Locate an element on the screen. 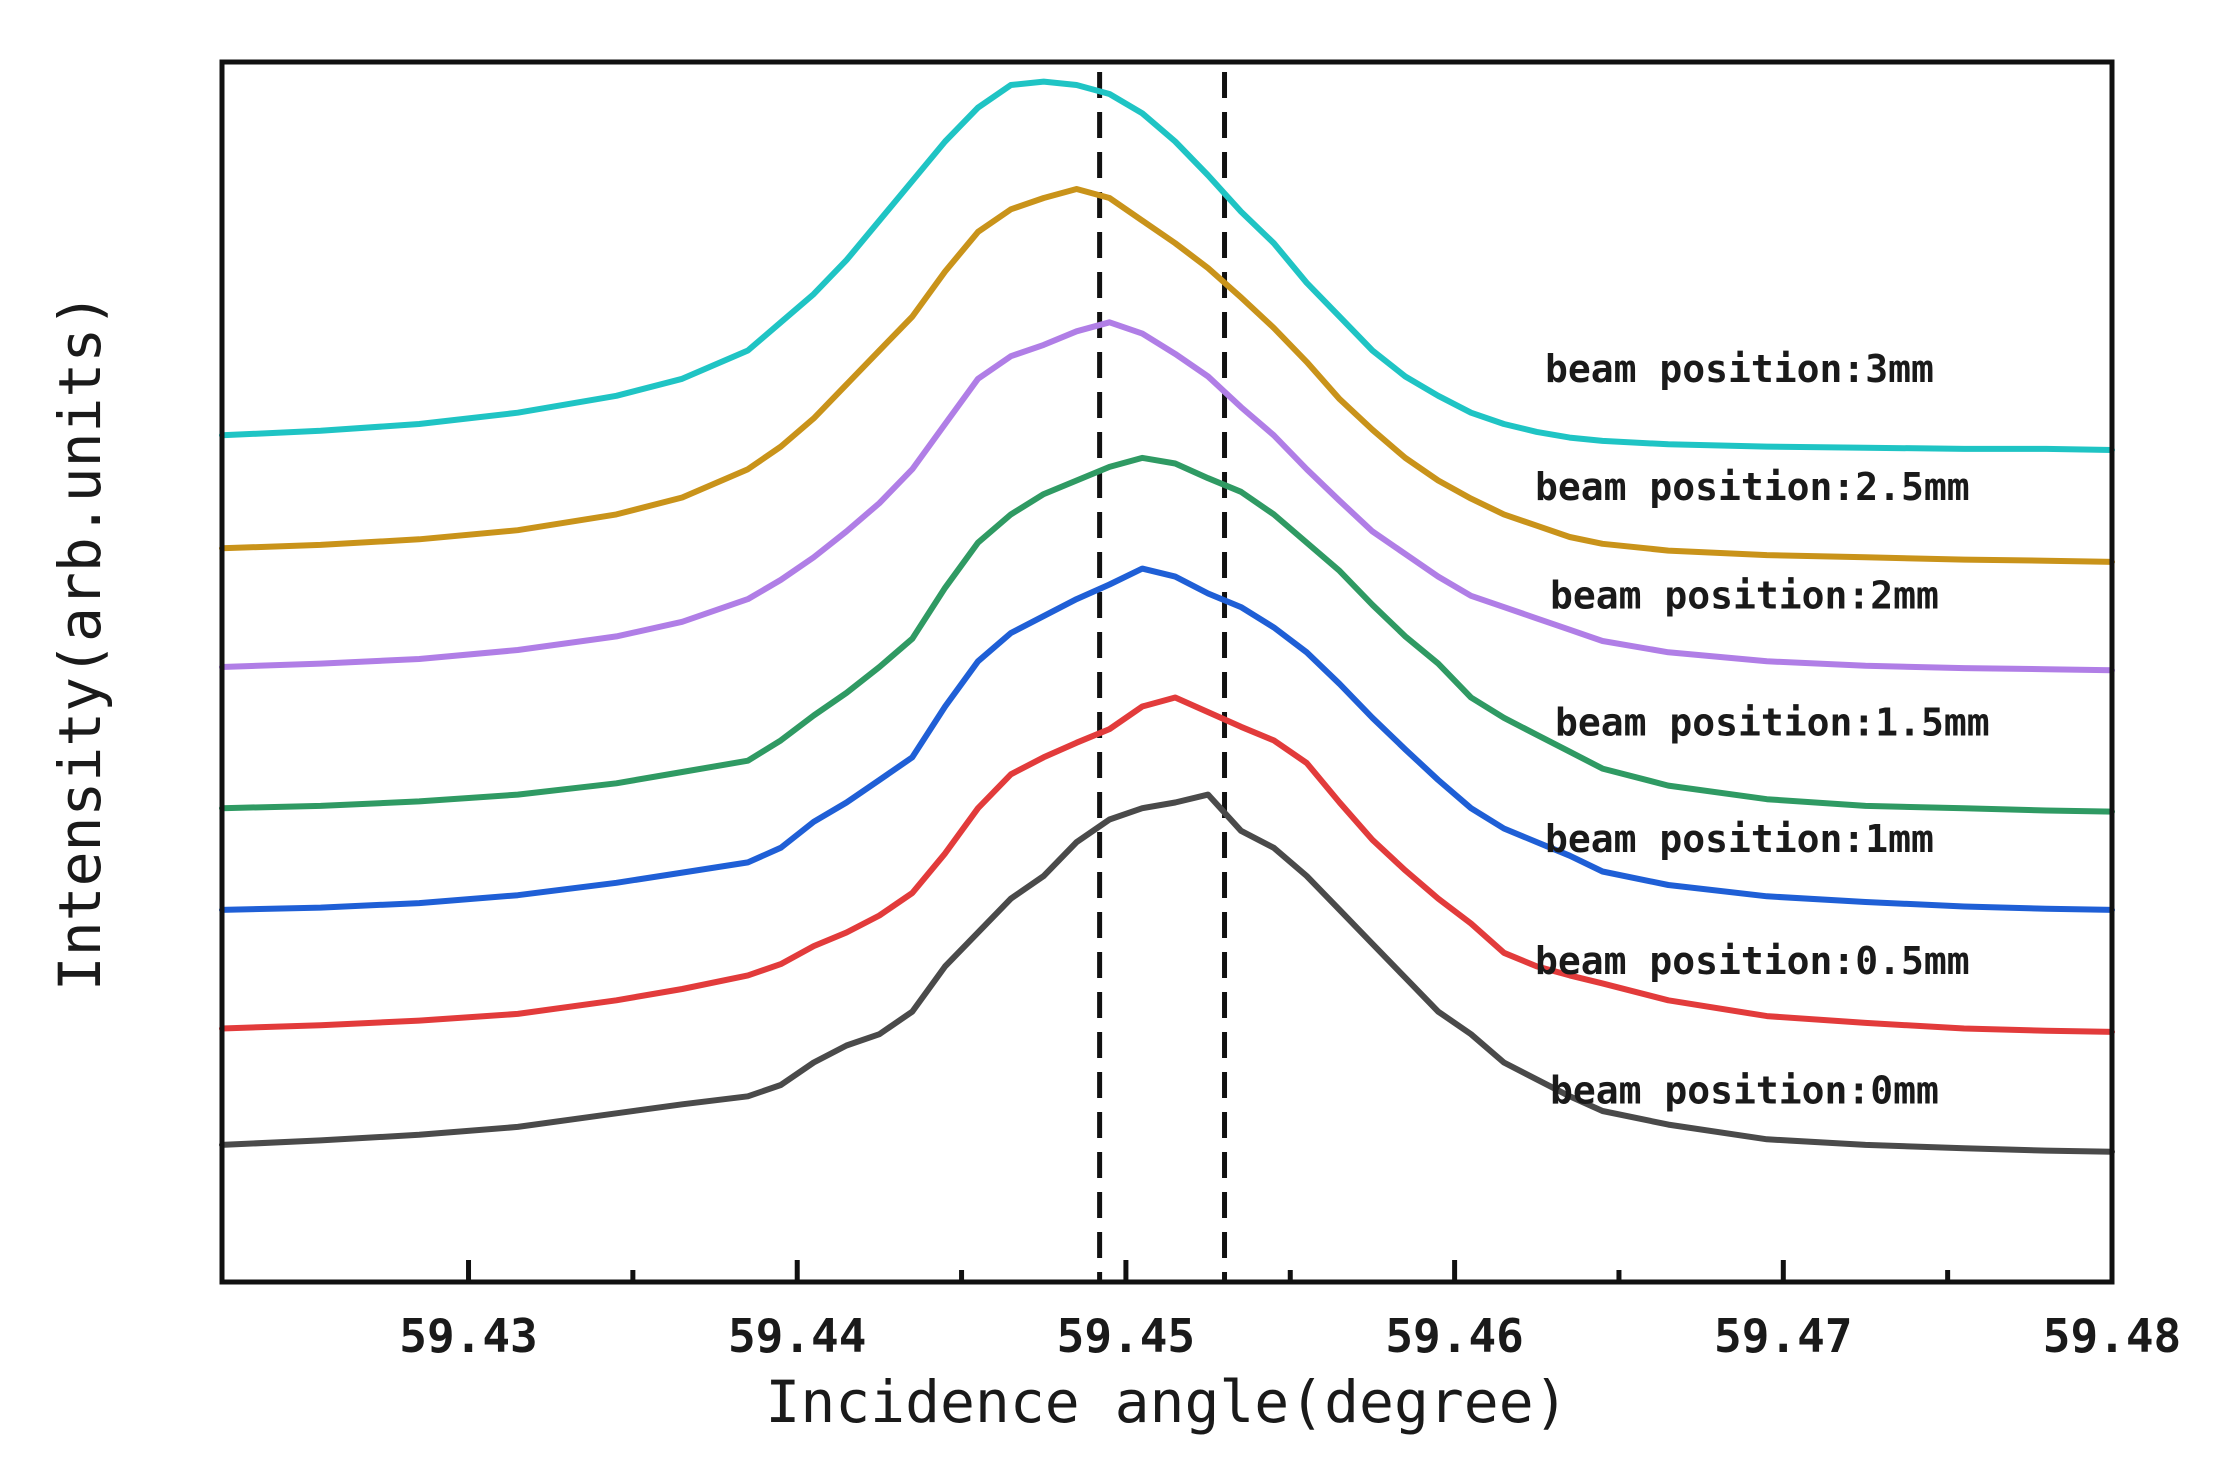  x-tick-label: 59.46 is located at coordinates (1454, 1336).